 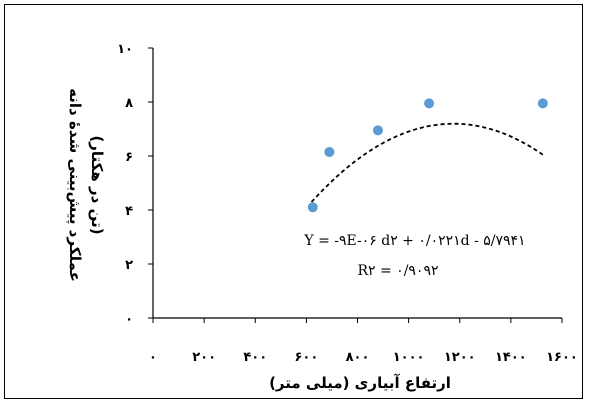 What do you see at coordinates (135, 184) in the screenshot?
I see `y-ticks: ۰ ۲ ۴ ۶ ۸ ۱۰` at bounding box center [135, 184].